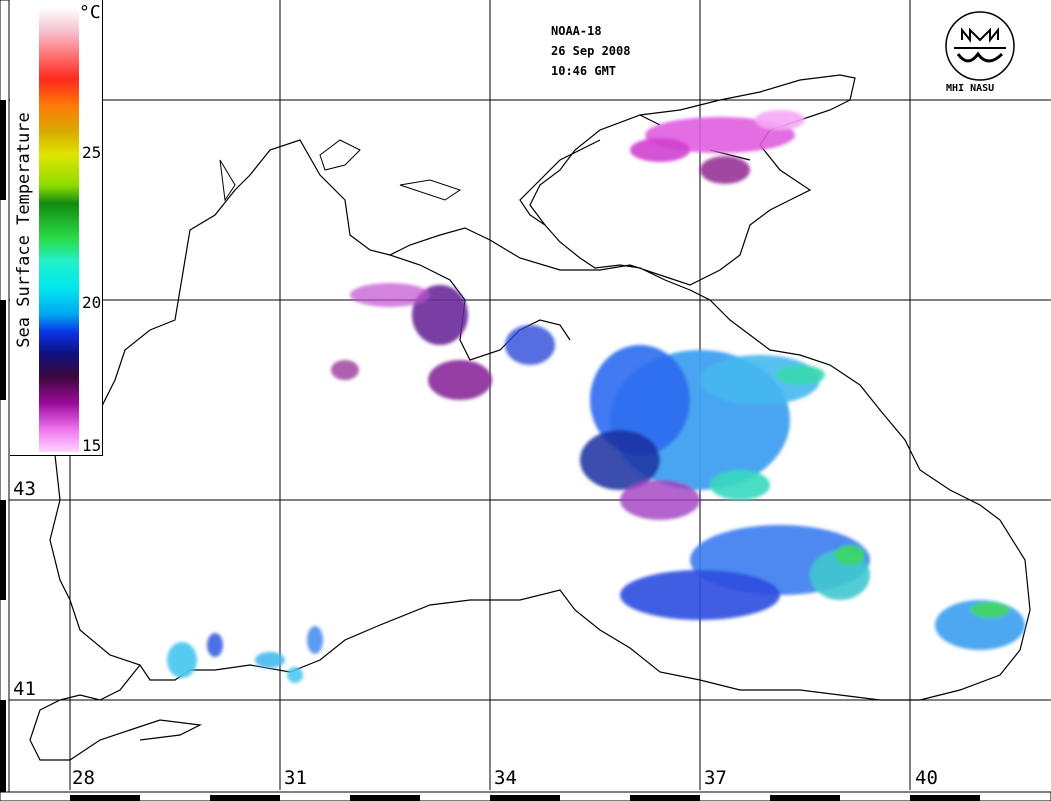 The image size is (1051, 801). Describe the element at coordinates (92, 302) in the screenshot. I see `legend-tick-20: 20` at that location.